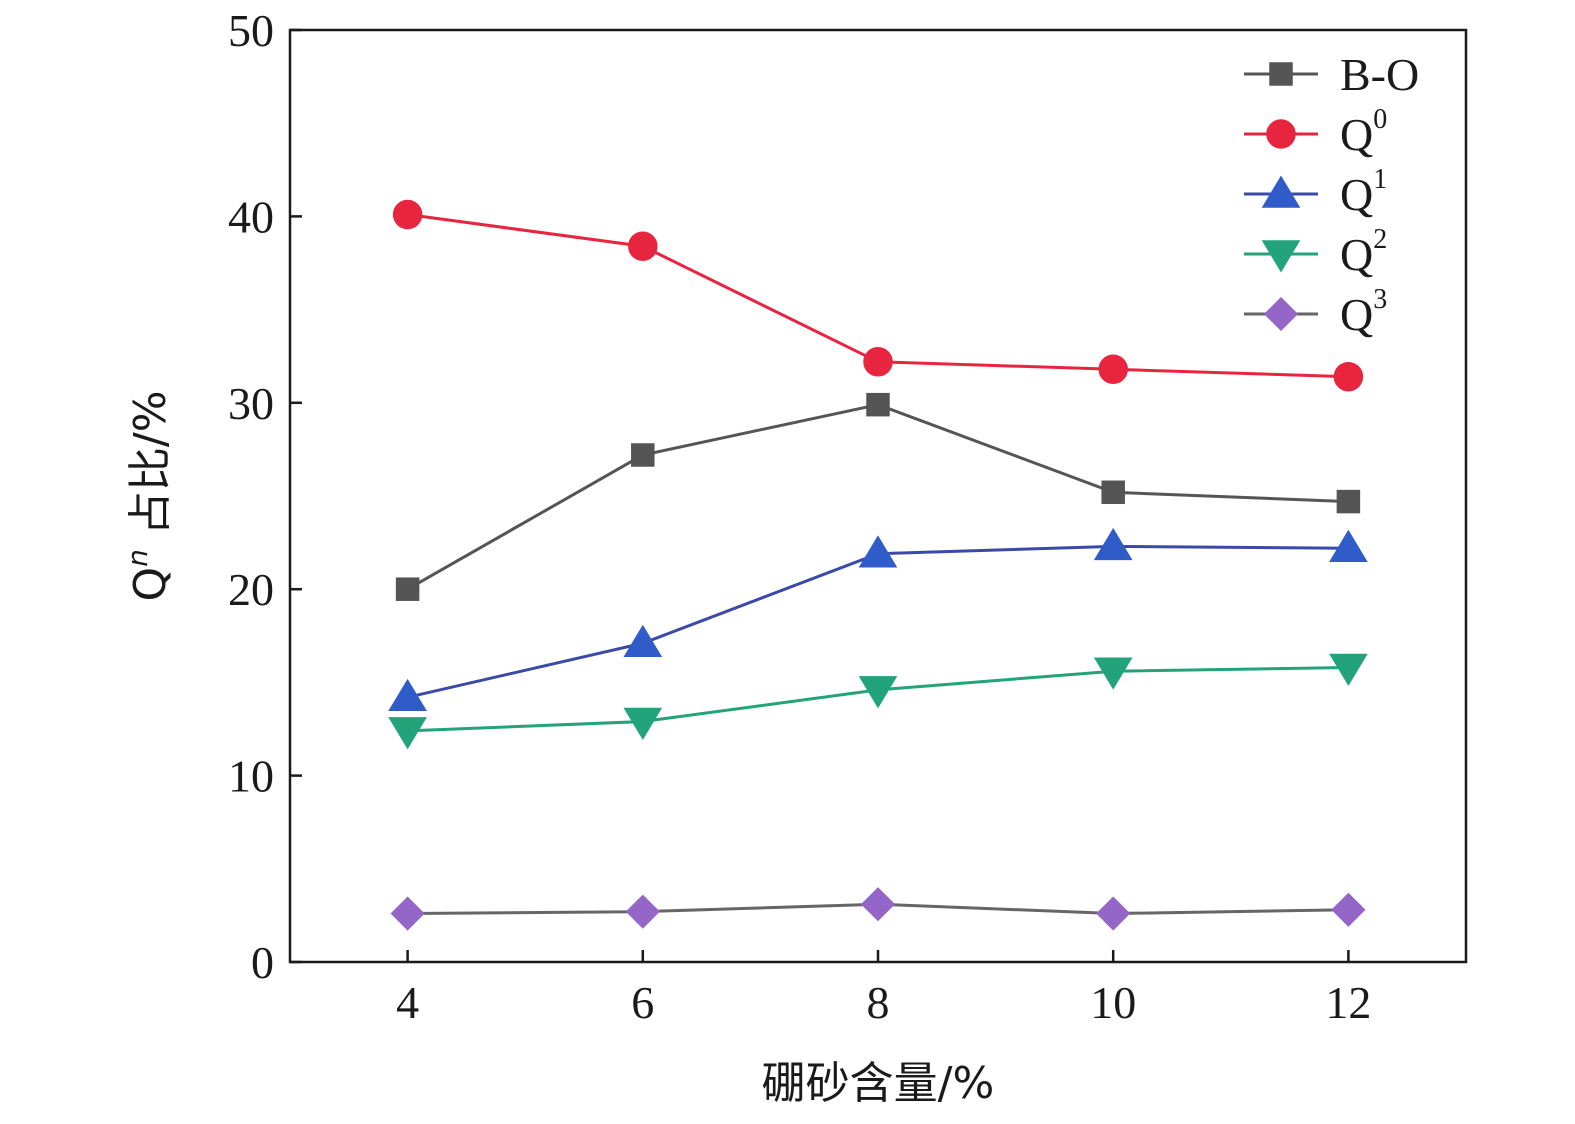 This screenshot has width=1575, height=1124. What do you see at coordinates (1380, 299) in the screenshot?
I see `legend-label-sup: 3` at bounding box center [1380, 299].